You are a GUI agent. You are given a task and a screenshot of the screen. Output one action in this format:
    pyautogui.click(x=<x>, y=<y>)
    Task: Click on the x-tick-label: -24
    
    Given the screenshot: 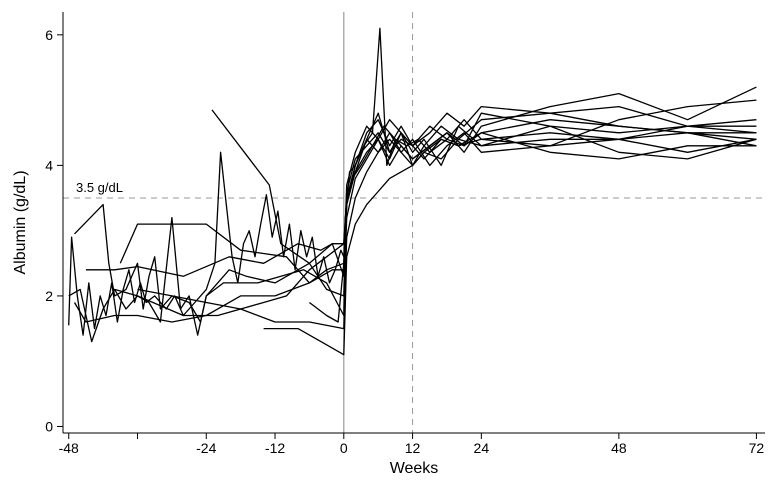 What is the action you would take?
    pyautogui.click(x=206, y=448)
    